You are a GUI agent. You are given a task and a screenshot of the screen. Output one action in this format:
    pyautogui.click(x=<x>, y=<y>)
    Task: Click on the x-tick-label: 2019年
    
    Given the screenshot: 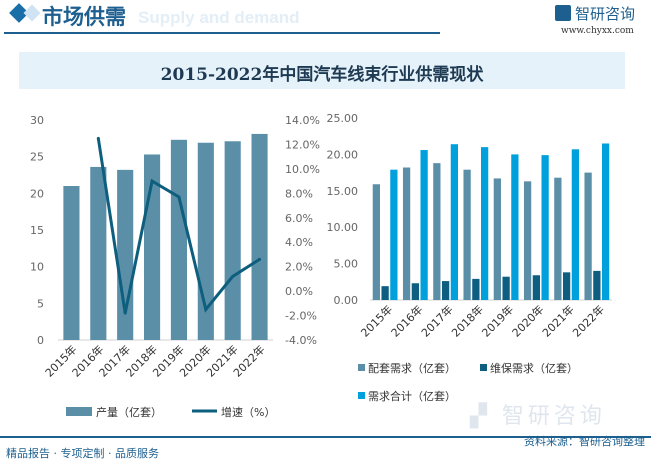 What is the action you would take?
    pyautogui.click(x=497, y=320)
    